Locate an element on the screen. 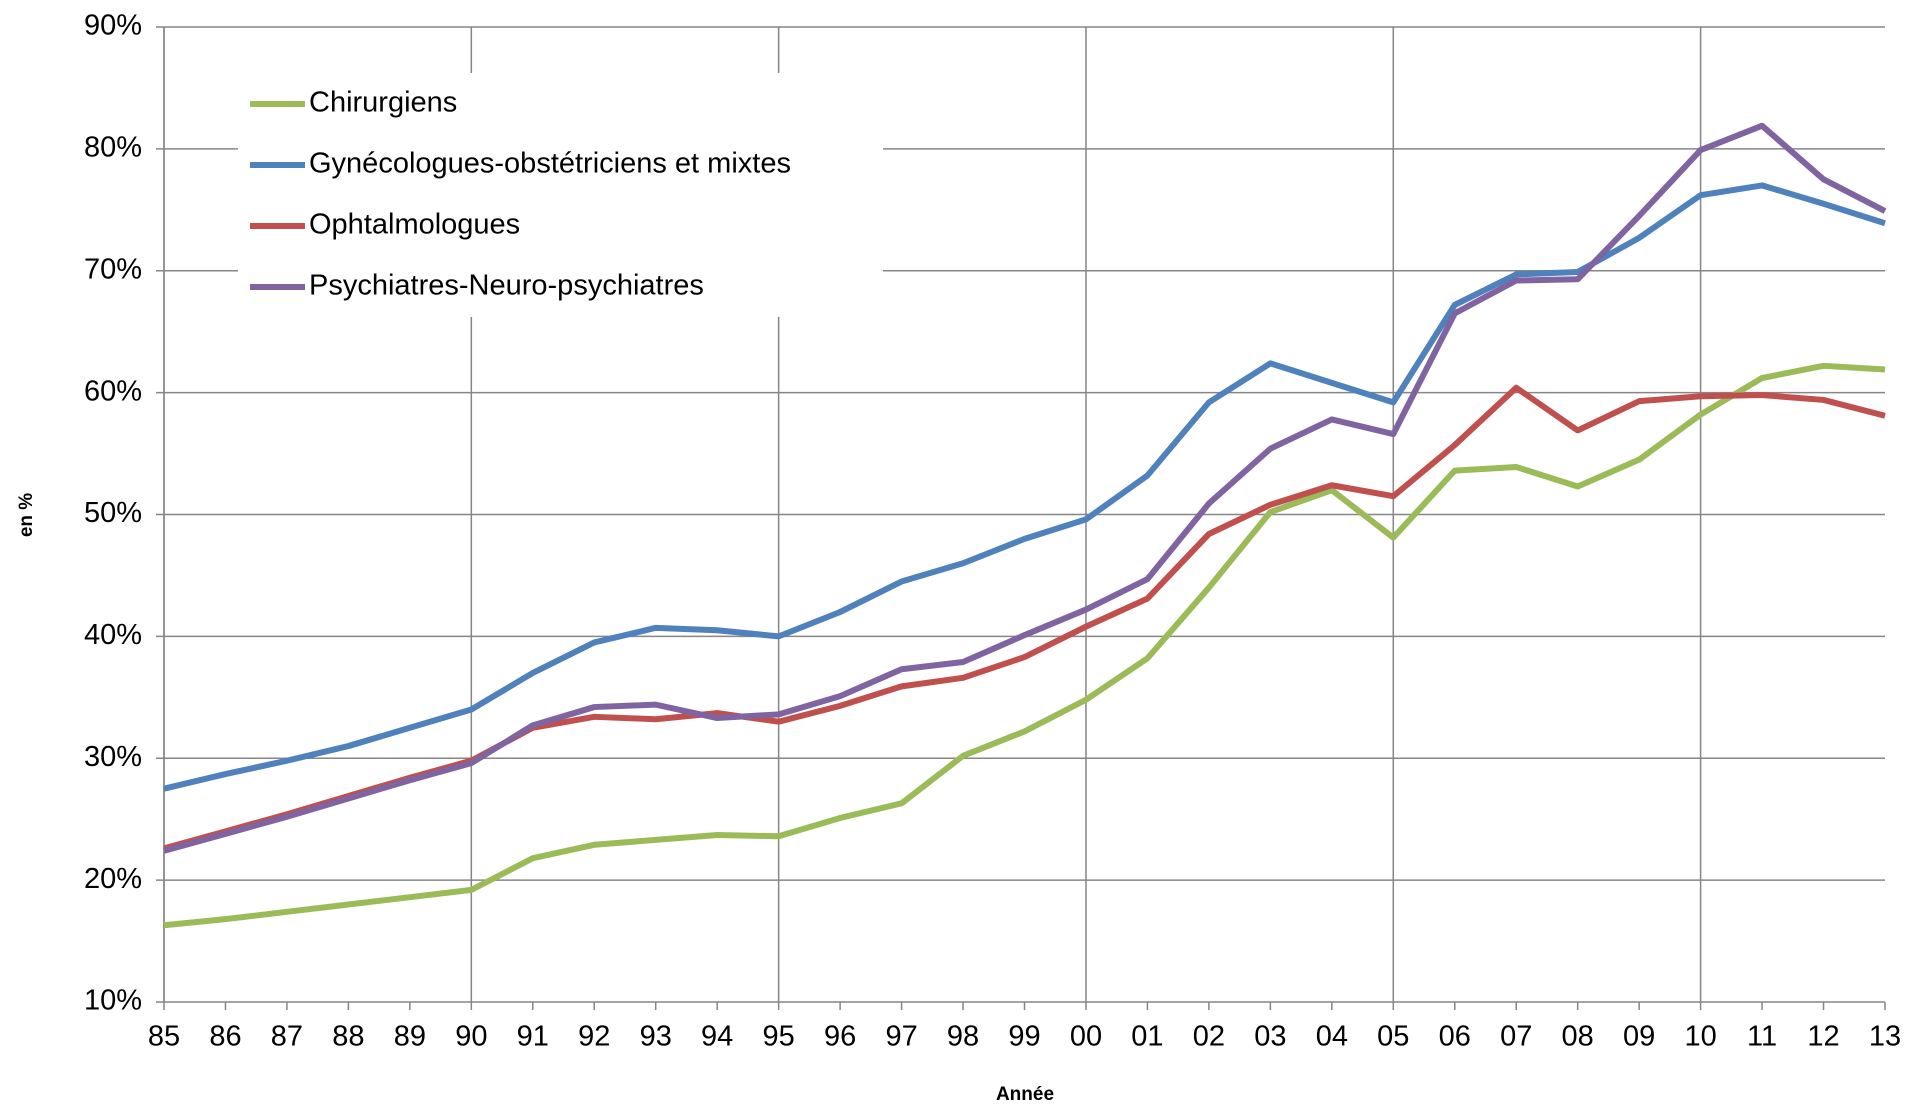 Image resolution: width=1910 pixels, height=1106 pixels. x-axis-title: Année is located at coordinates (1025, 1094).